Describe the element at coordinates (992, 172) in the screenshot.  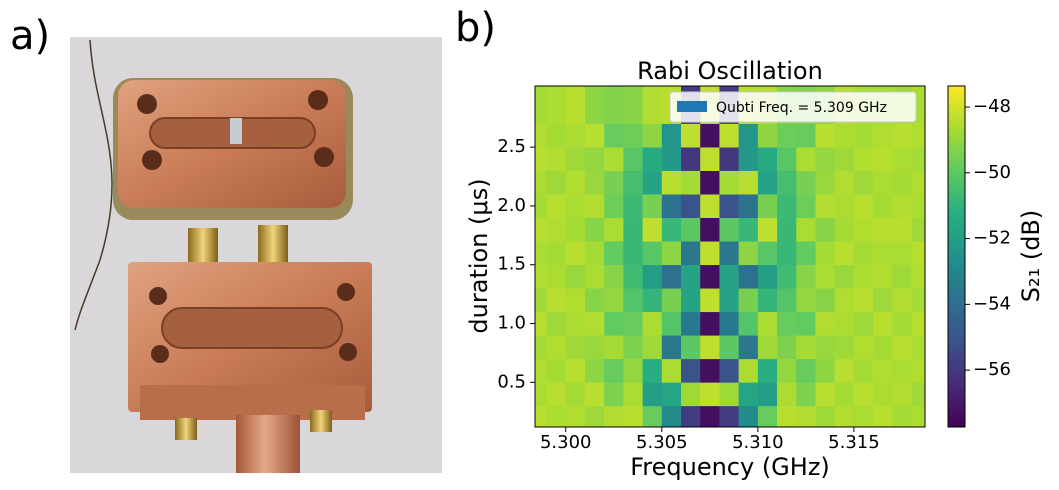
I see `colorbar-tick-label: −50` at that location.